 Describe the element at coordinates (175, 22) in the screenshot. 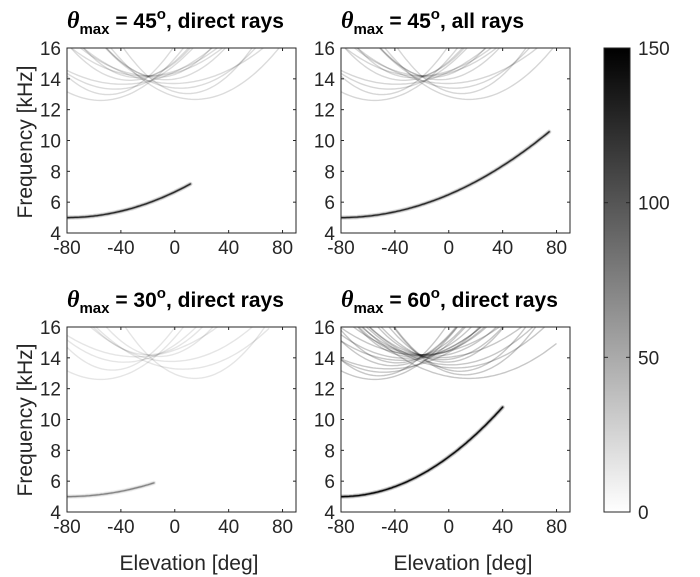

I see `panel-title: θmax = 45o, direct rays` at that location.